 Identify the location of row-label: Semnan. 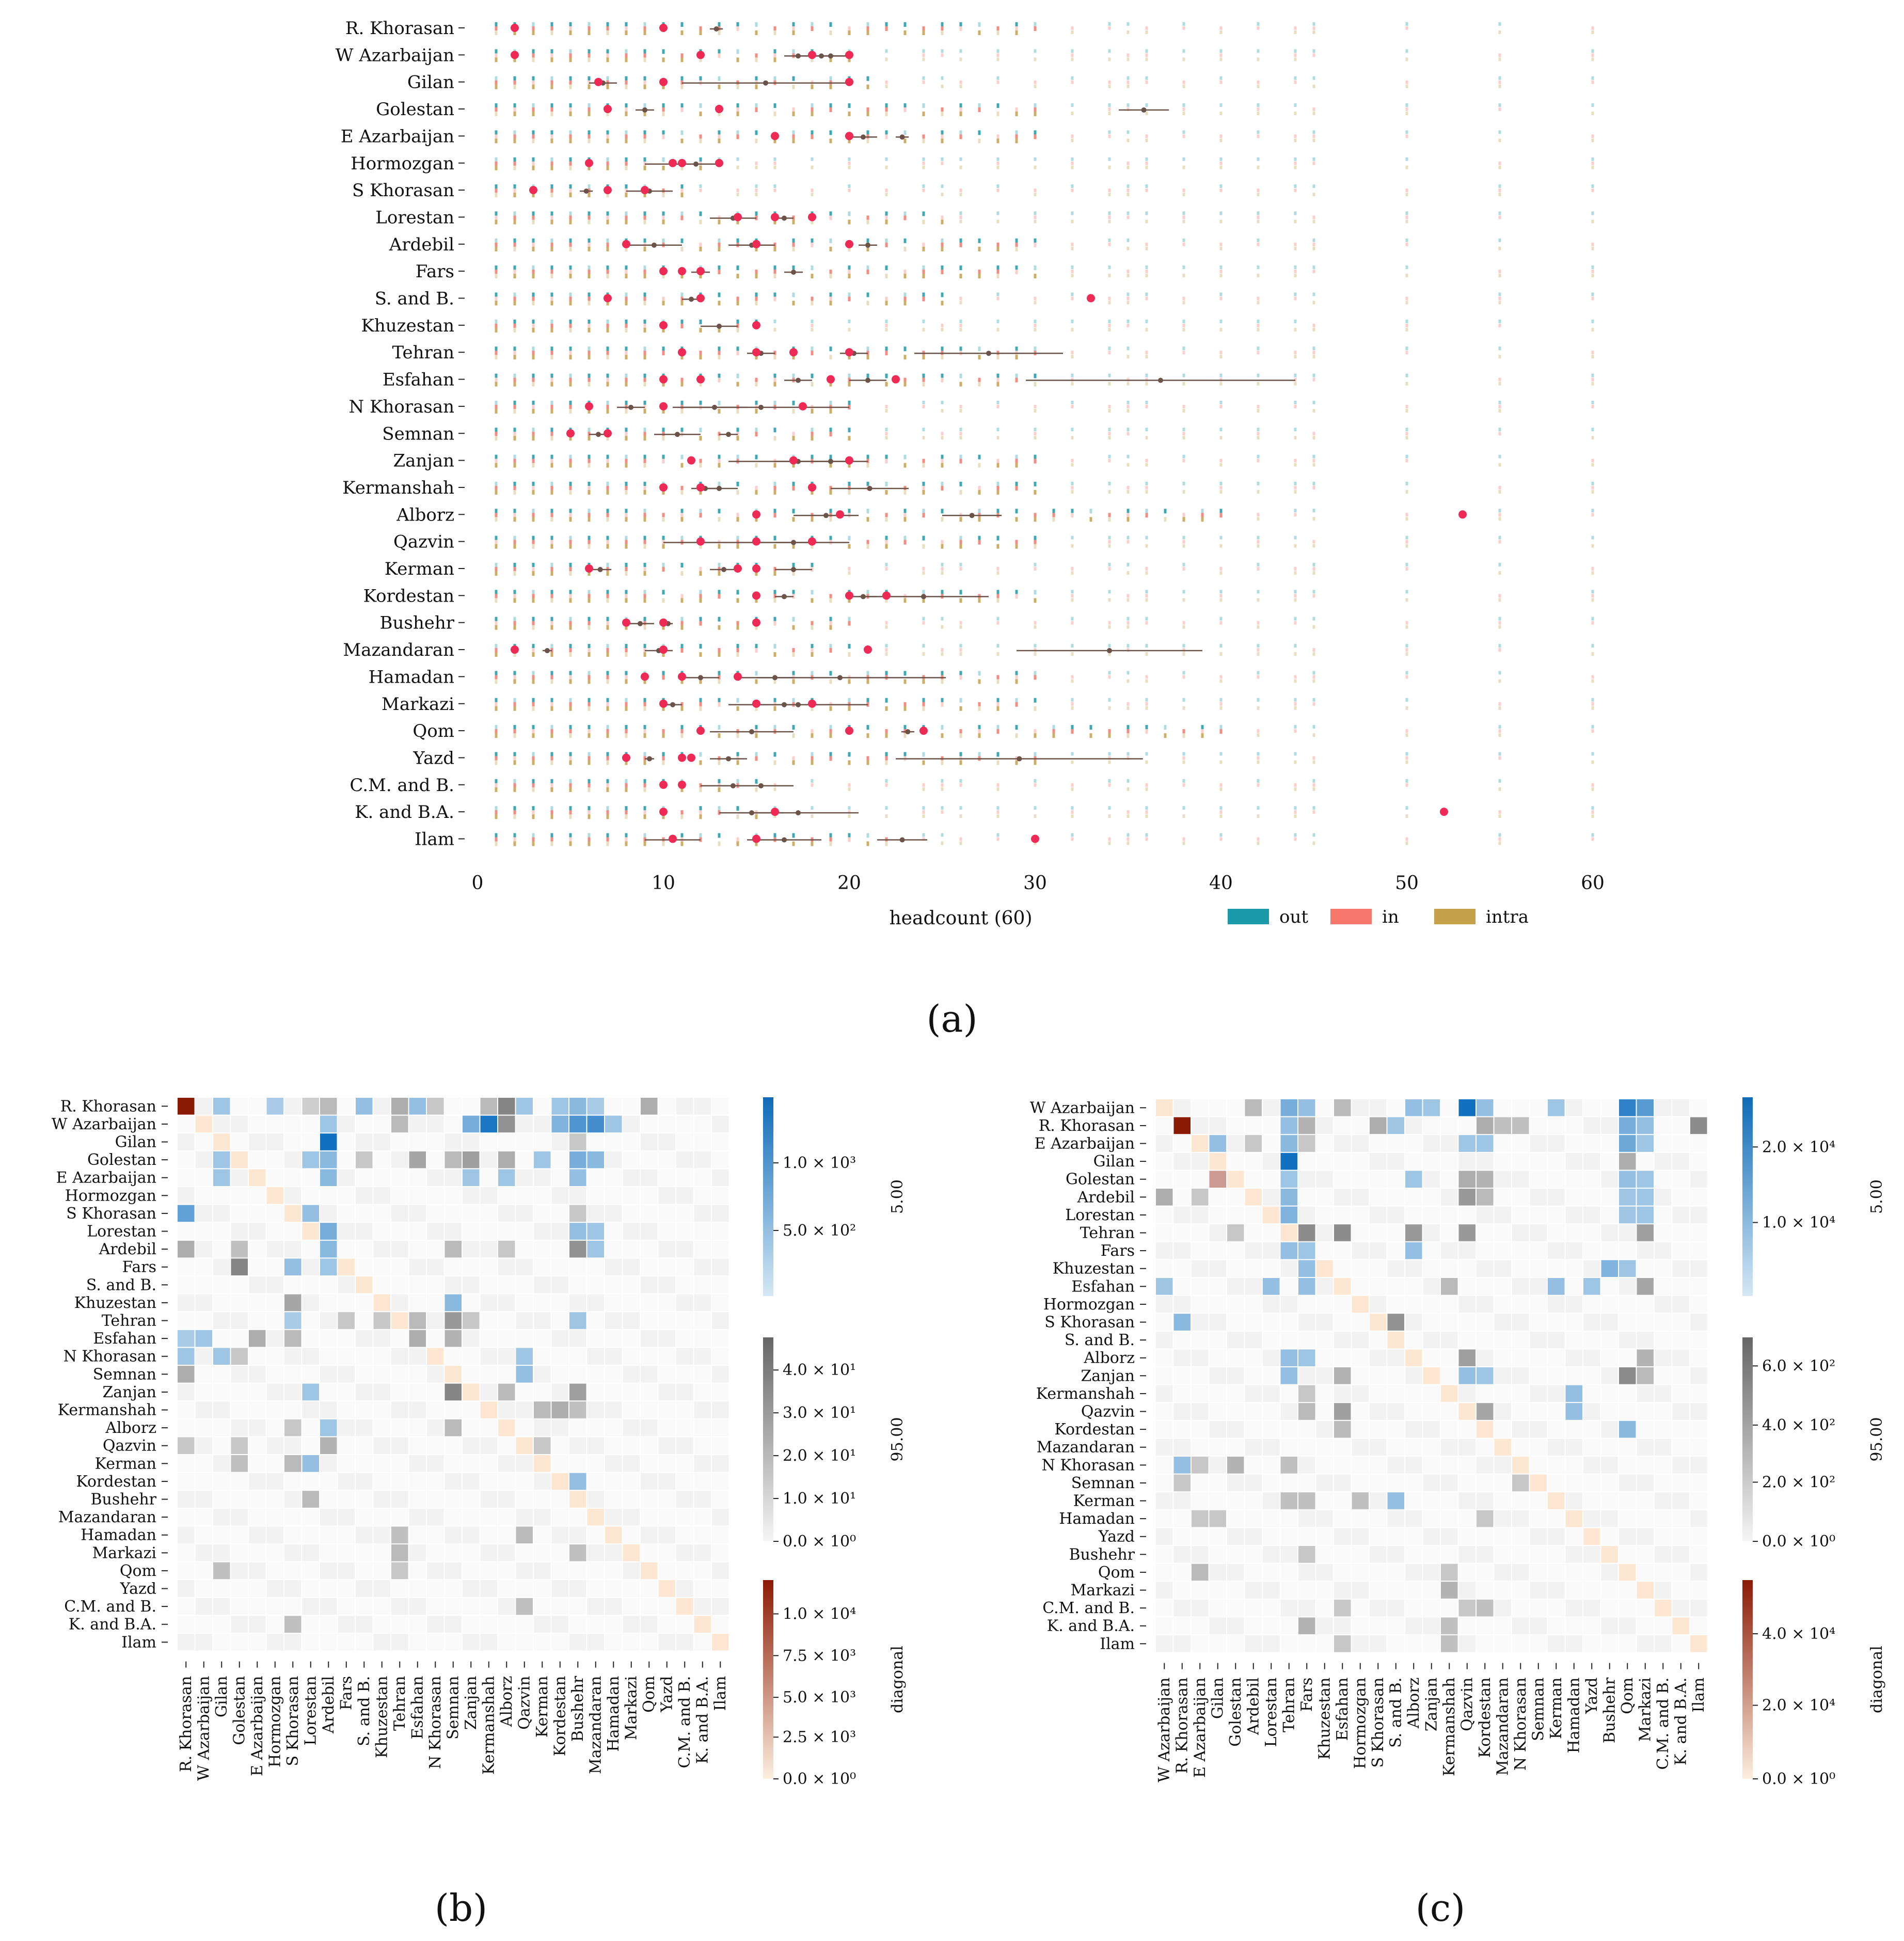
(418, 433).